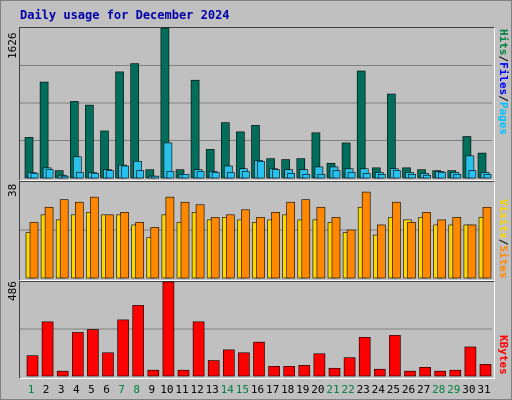 The image size is (512, 400). What do you see at coordinates (106, 389) in the screenshot?
I see `day-label: 6` at bounding box center [106, 389].